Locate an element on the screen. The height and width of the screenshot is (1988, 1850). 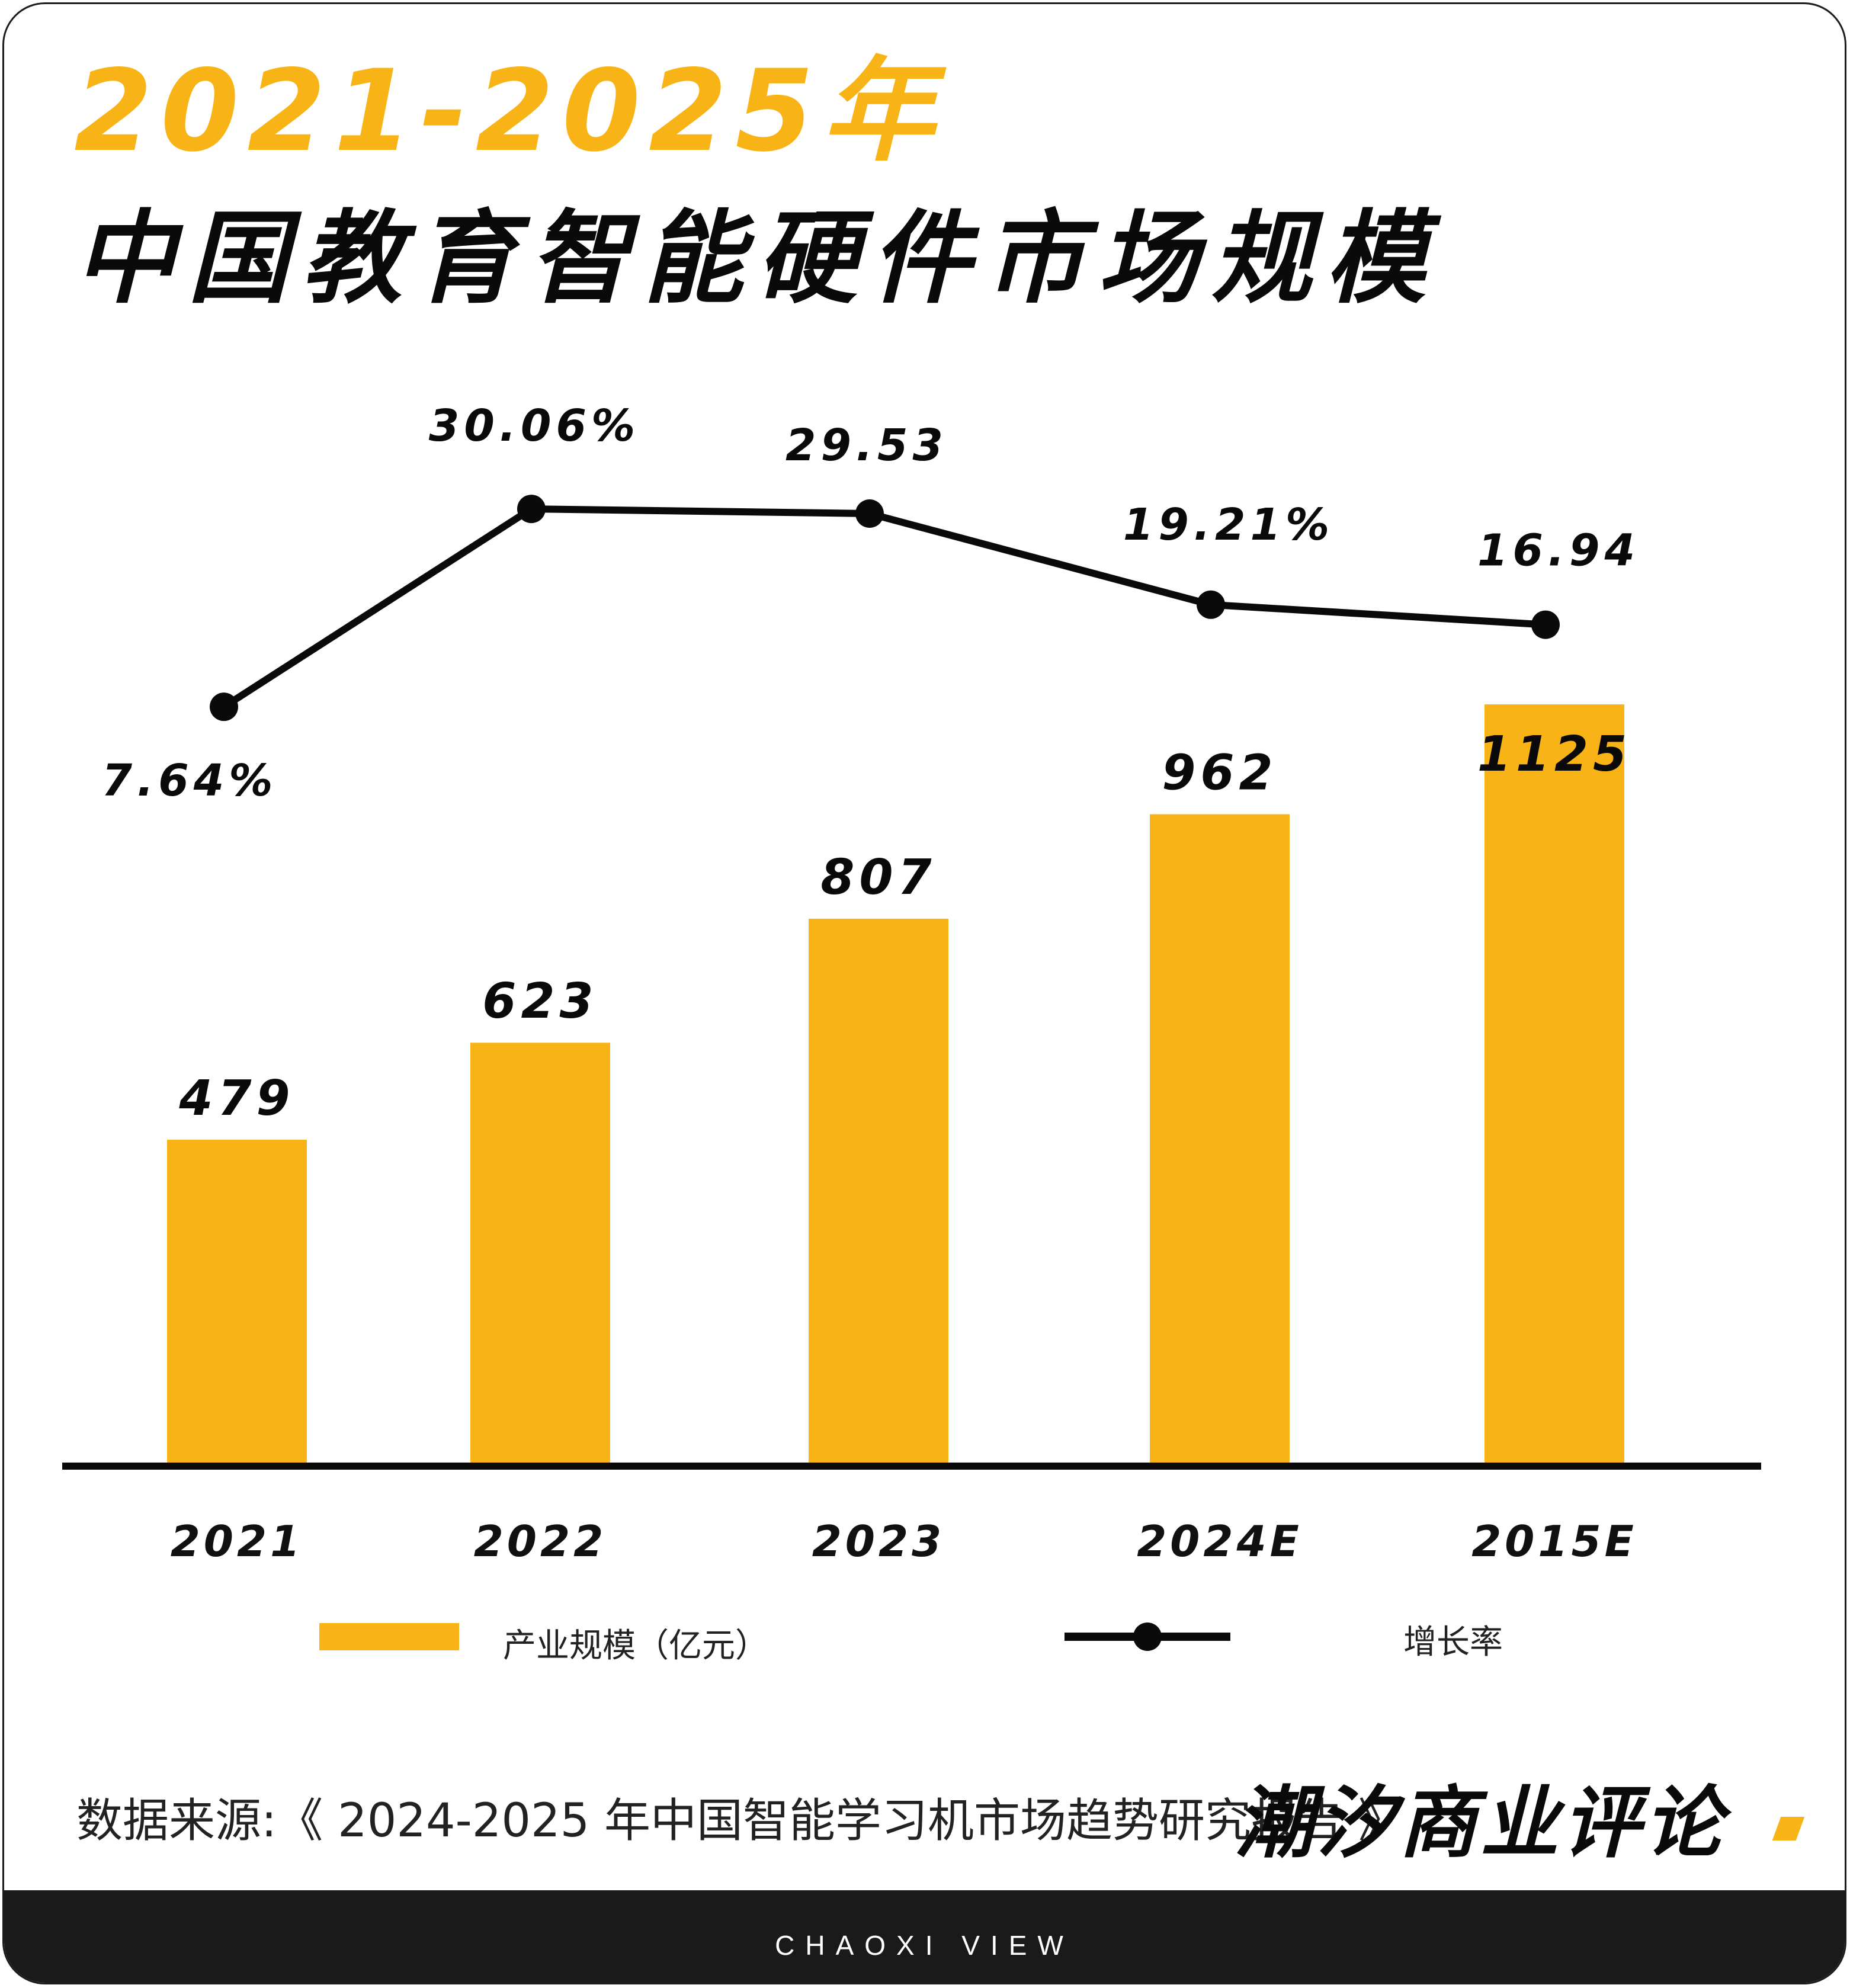
footer-bar: CHAOXI VIEW is located at coordinates (925, 1936).